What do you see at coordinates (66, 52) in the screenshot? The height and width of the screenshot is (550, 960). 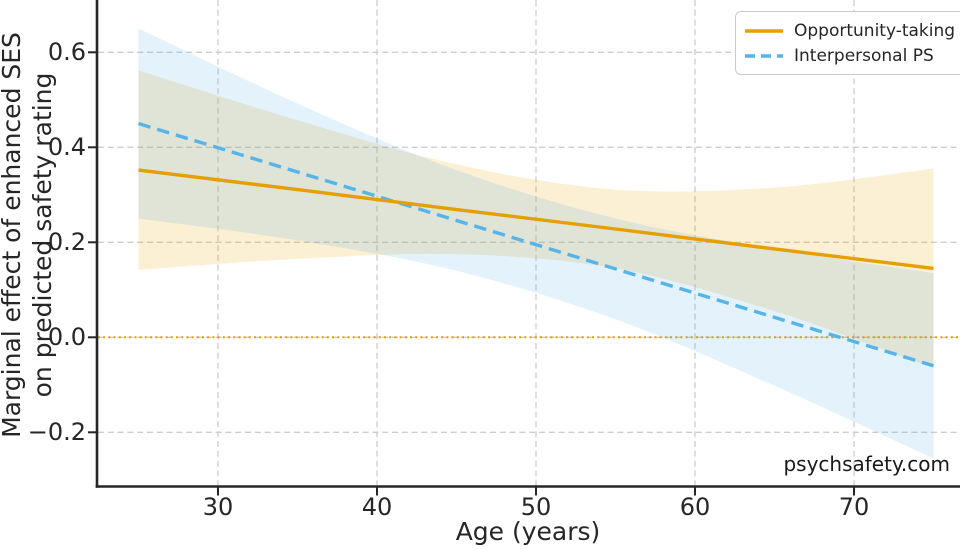 I see `y-tick-label: 0.6` at bounding box center [66, 52].